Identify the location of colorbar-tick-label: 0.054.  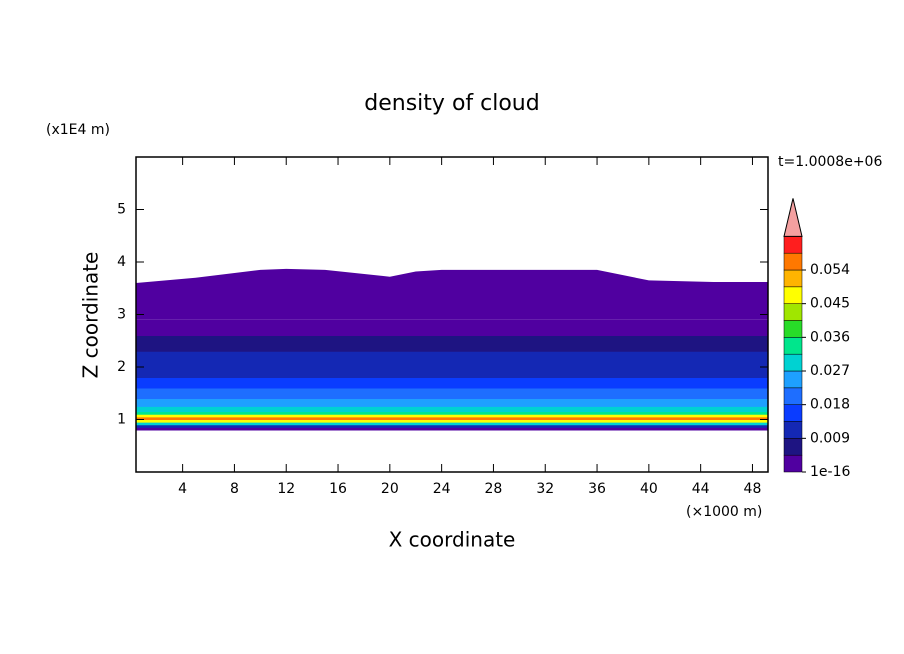
(830, 270).